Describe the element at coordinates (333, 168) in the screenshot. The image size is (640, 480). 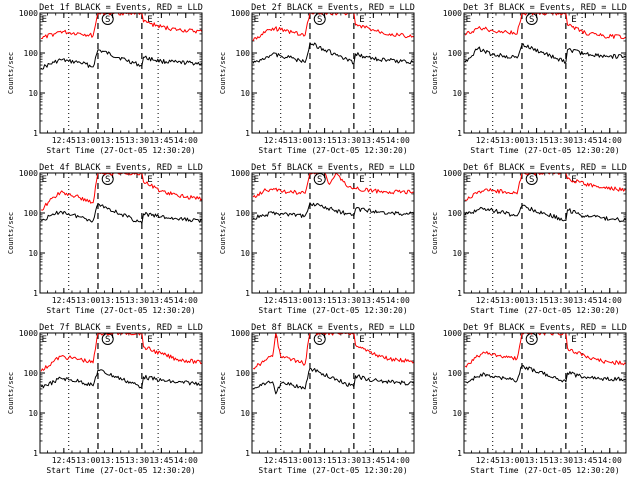
I see `panel-title: Det 5f BLACK = Events, RED = LLD` at that location.